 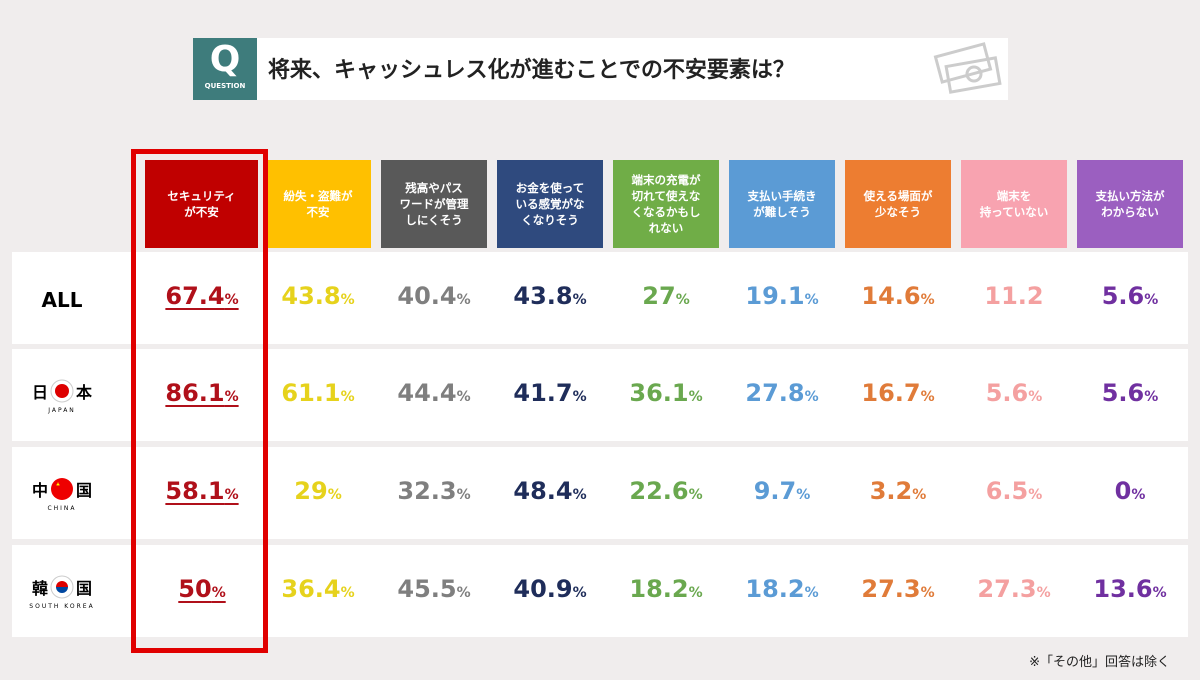 I want to click on cell-number: 43.8, so click(x=311, y=296).